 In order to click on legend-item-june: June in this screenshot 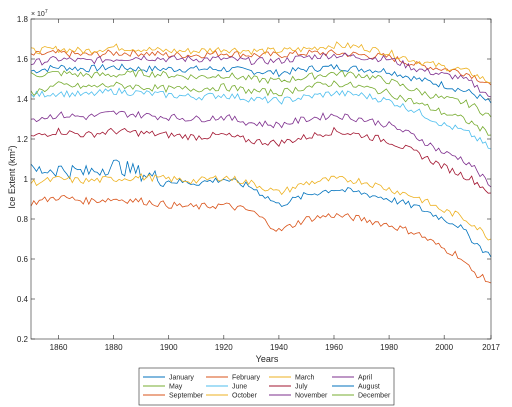, I will do `click(226, 387)`.